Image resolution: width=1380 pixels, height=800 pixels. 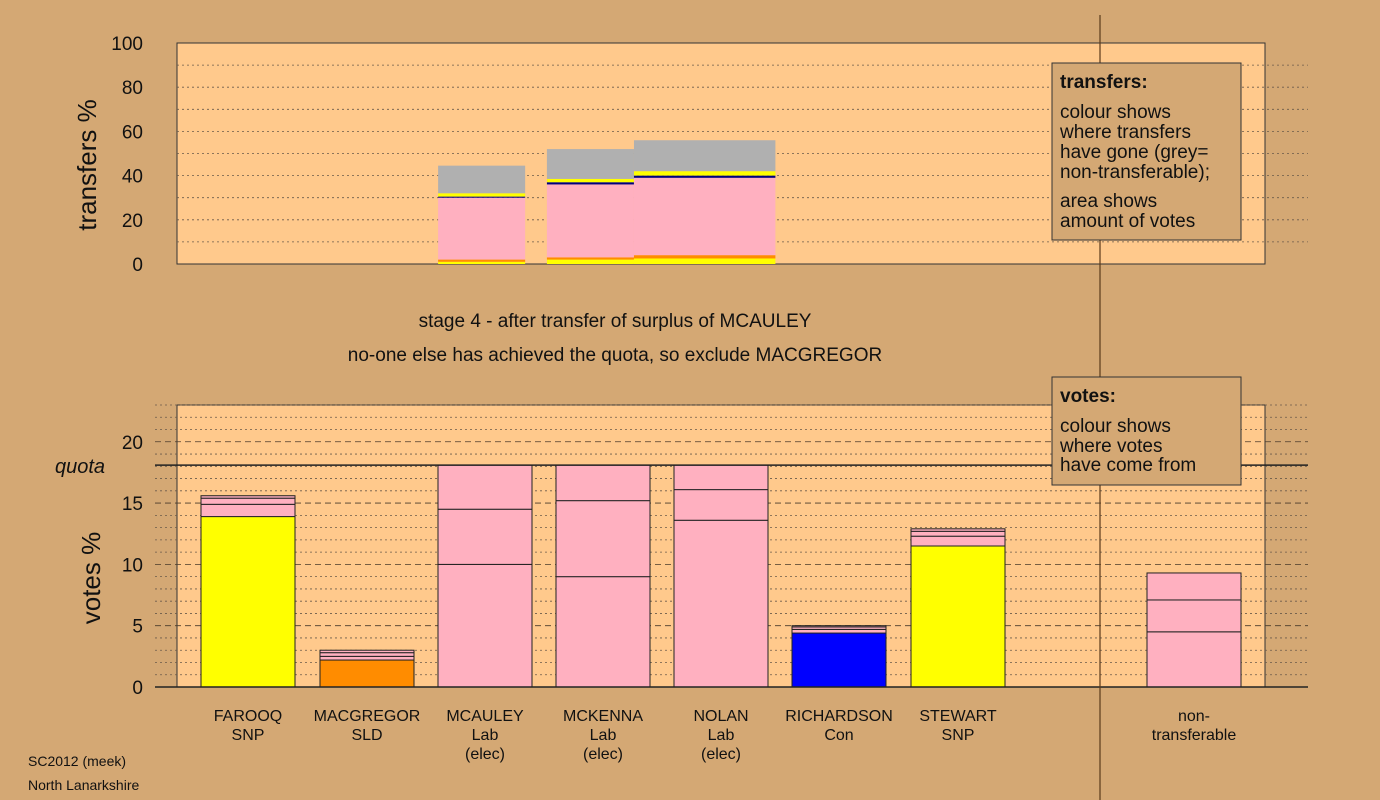 What do you see at coordinates (485, 716) in the screenshot?
I see `candidate-label: MCAULEY` at bounding box center [485, 716].